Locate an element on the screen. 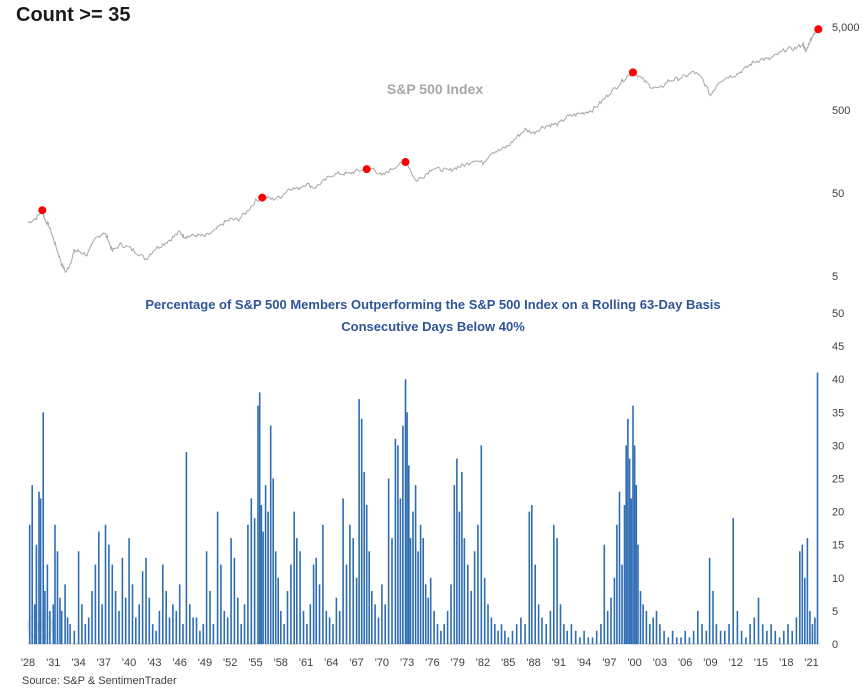 The width and height of the screenshot is (862, 698). bar-y-tick-label: 15 is located at coordinates (838, 546).